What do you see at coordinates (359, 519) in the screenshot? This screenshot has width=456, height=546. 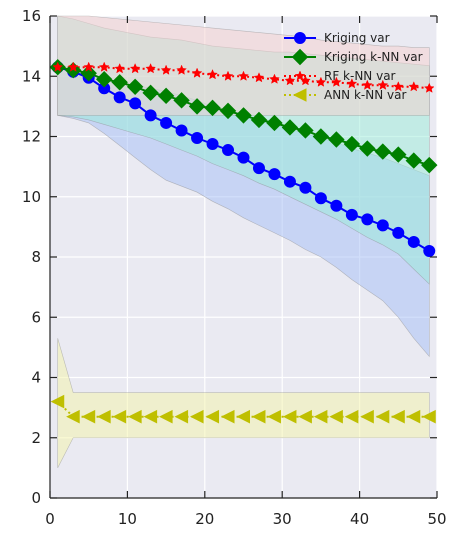 I see `x-tick-label: 40` at bounding box center [359, 519].